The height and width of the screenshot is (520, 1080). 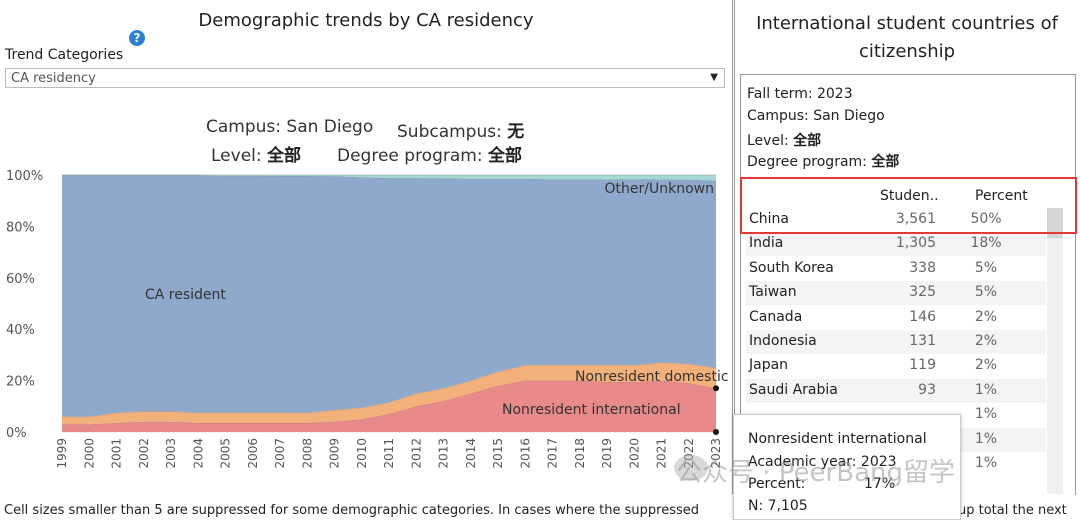 What do you see at coordinates (389, 453) in the screenshot?
I see `x-tick-label: 2011` at bounding box center [389, 453].